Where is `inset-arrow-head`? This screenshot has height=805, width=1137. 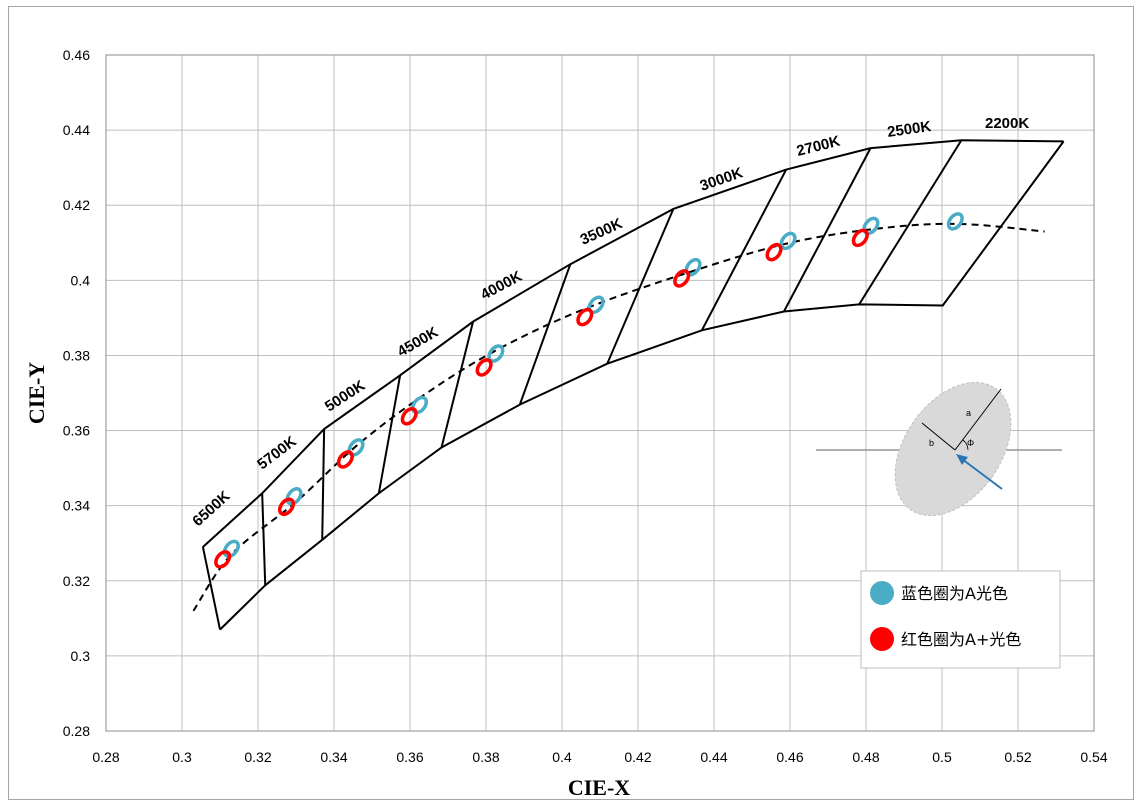
inset-arrow-head is located at coordinates (962, 459).